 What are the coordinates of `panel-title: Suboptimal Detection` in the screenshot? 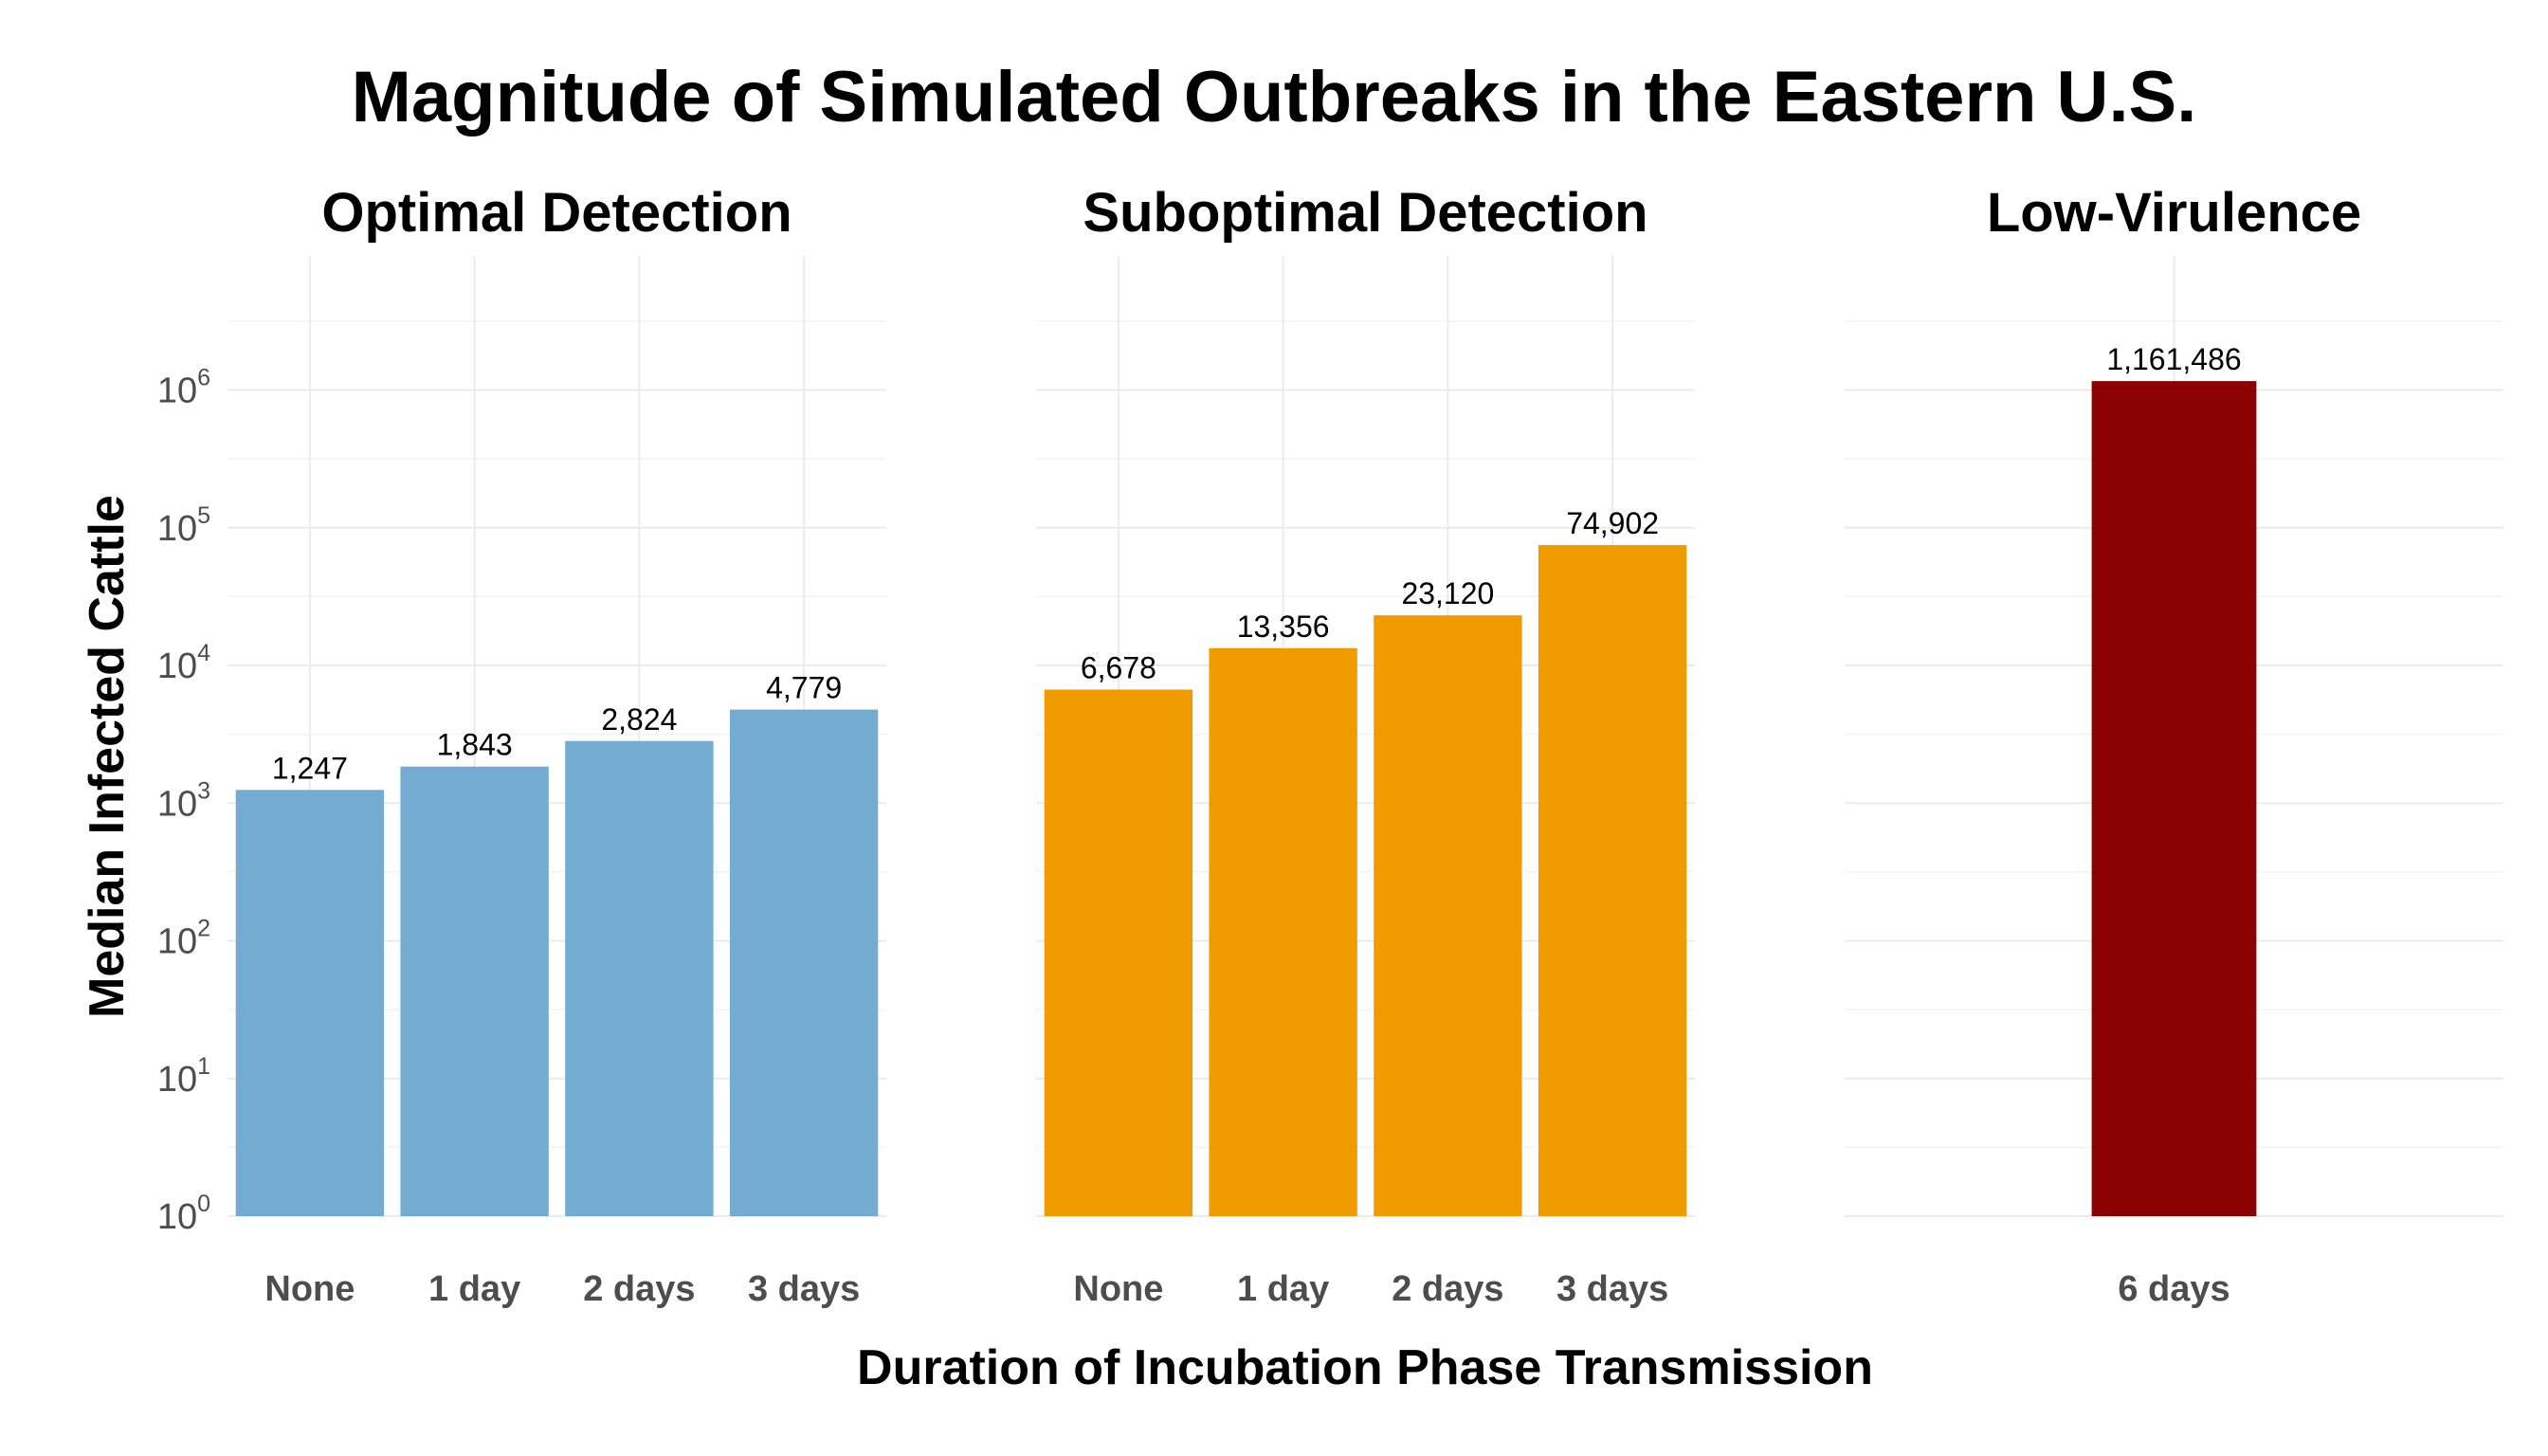 It's located at (1365, 213).